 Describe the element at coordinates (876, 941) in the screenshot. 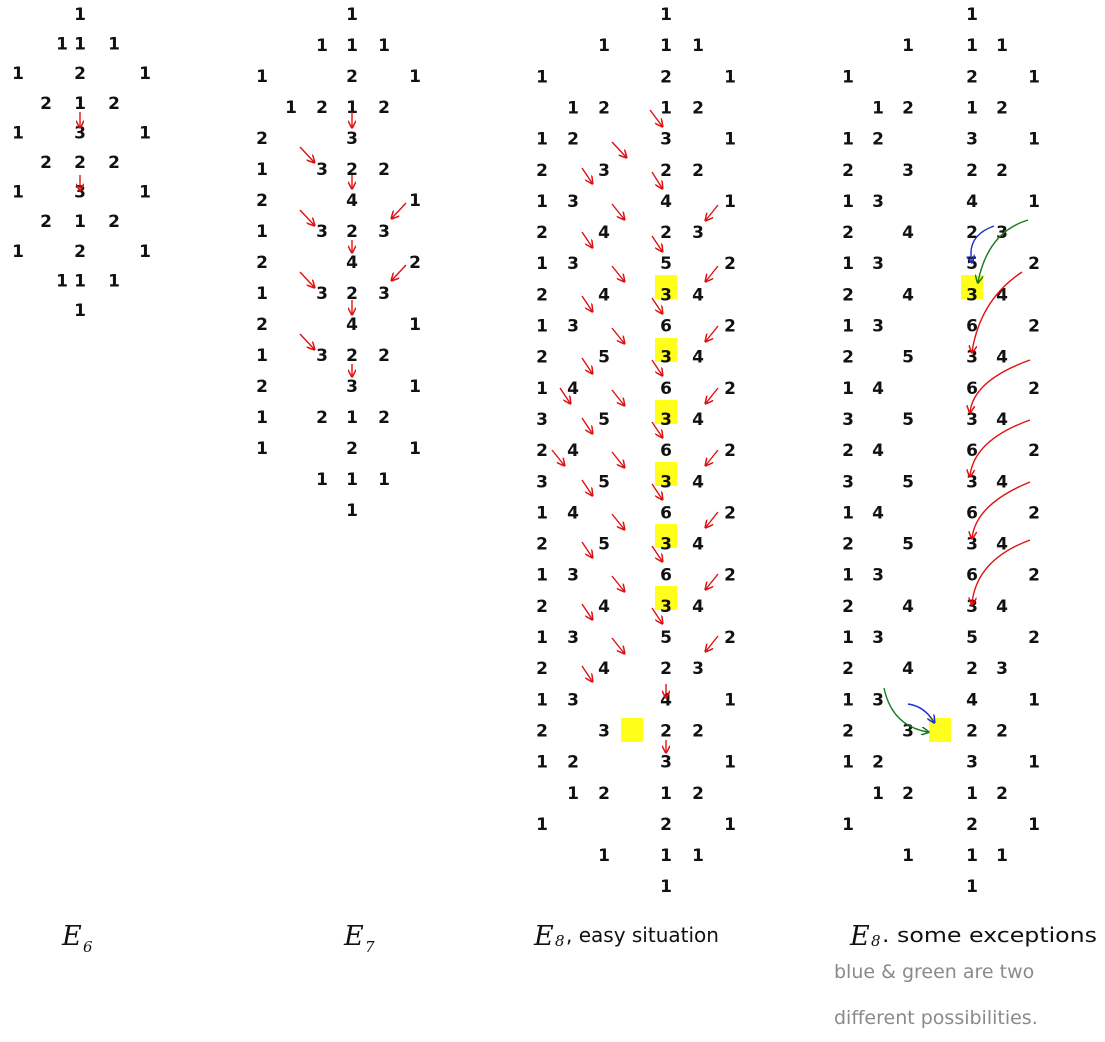

I see `caption-subscript: 8` at that location.